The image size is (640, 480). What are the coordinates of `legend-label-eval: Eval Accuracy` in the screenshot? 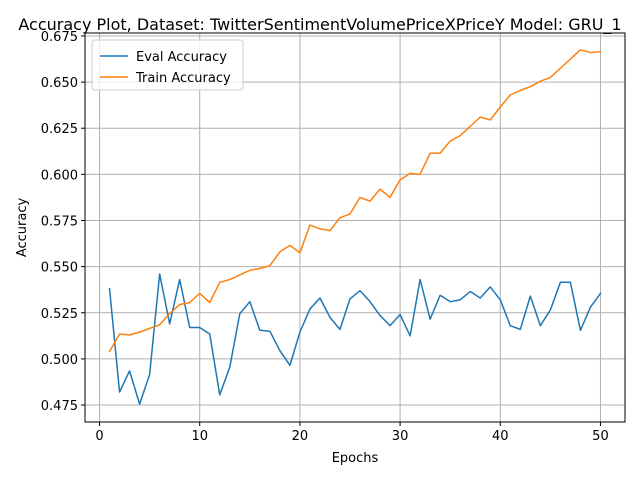 It's located at (181, 57).